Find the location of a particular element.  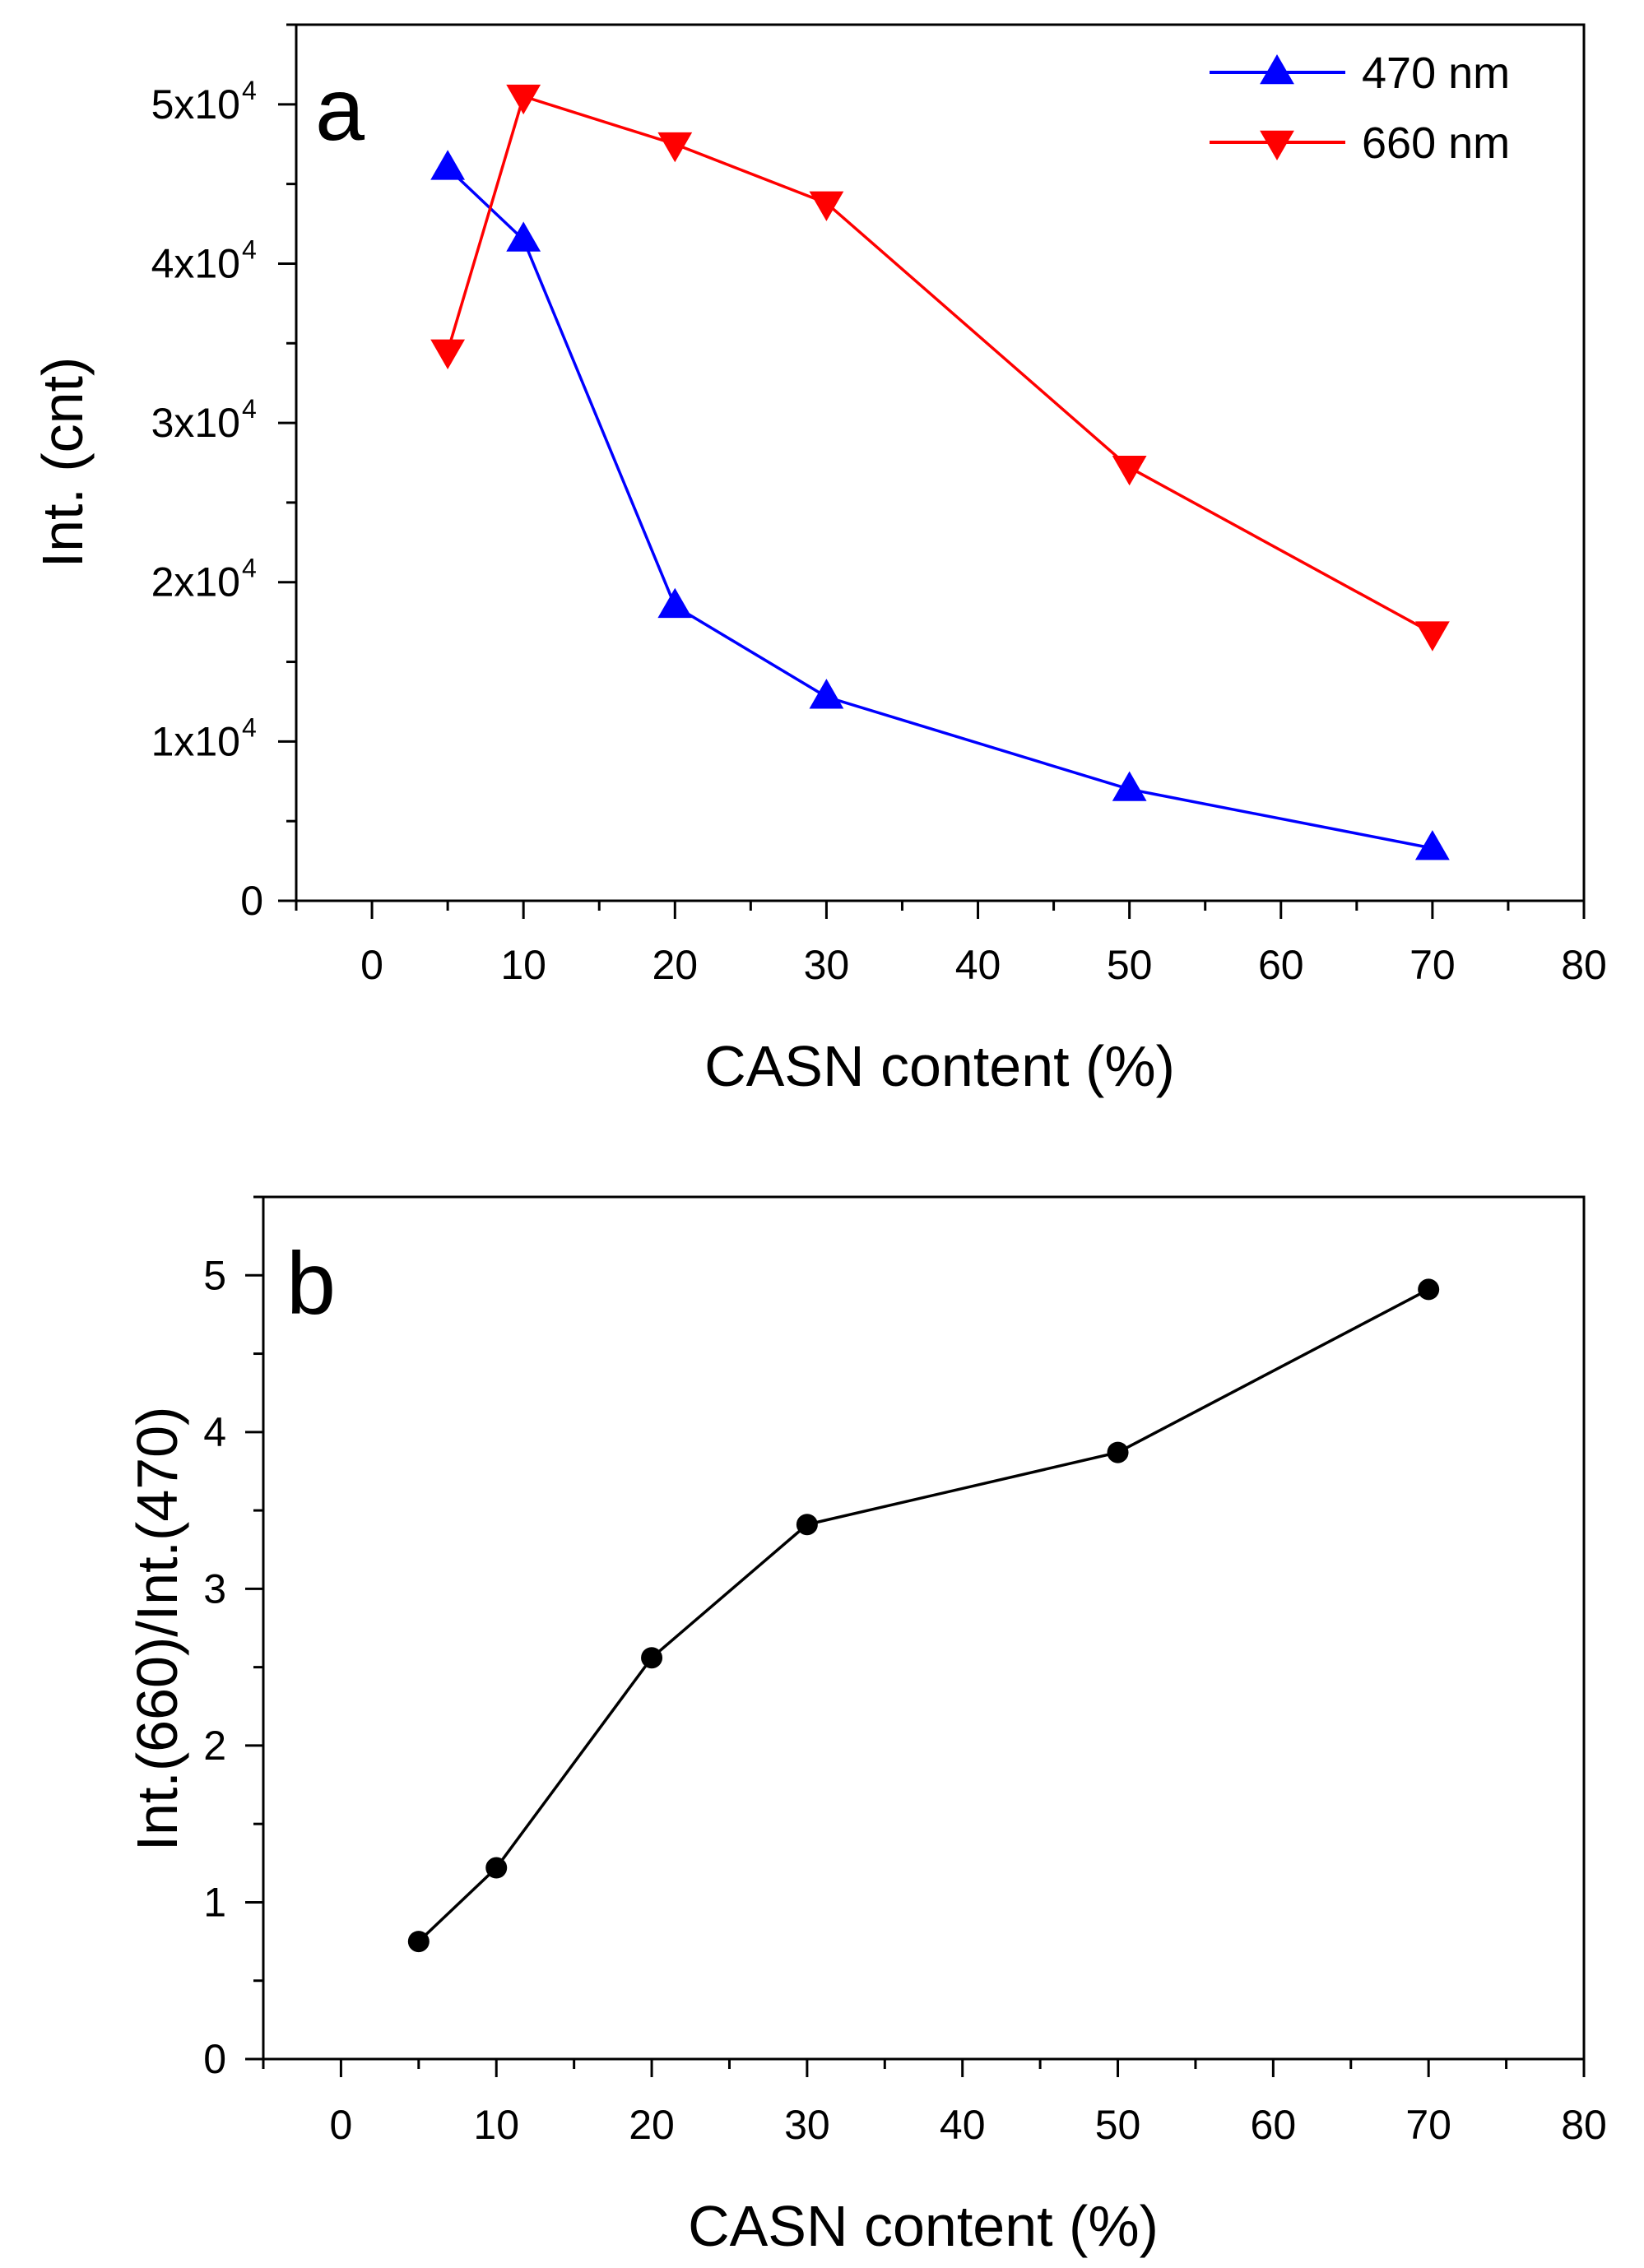

y-tick-label: 3x10 4 is located at coordinates (204, 420).